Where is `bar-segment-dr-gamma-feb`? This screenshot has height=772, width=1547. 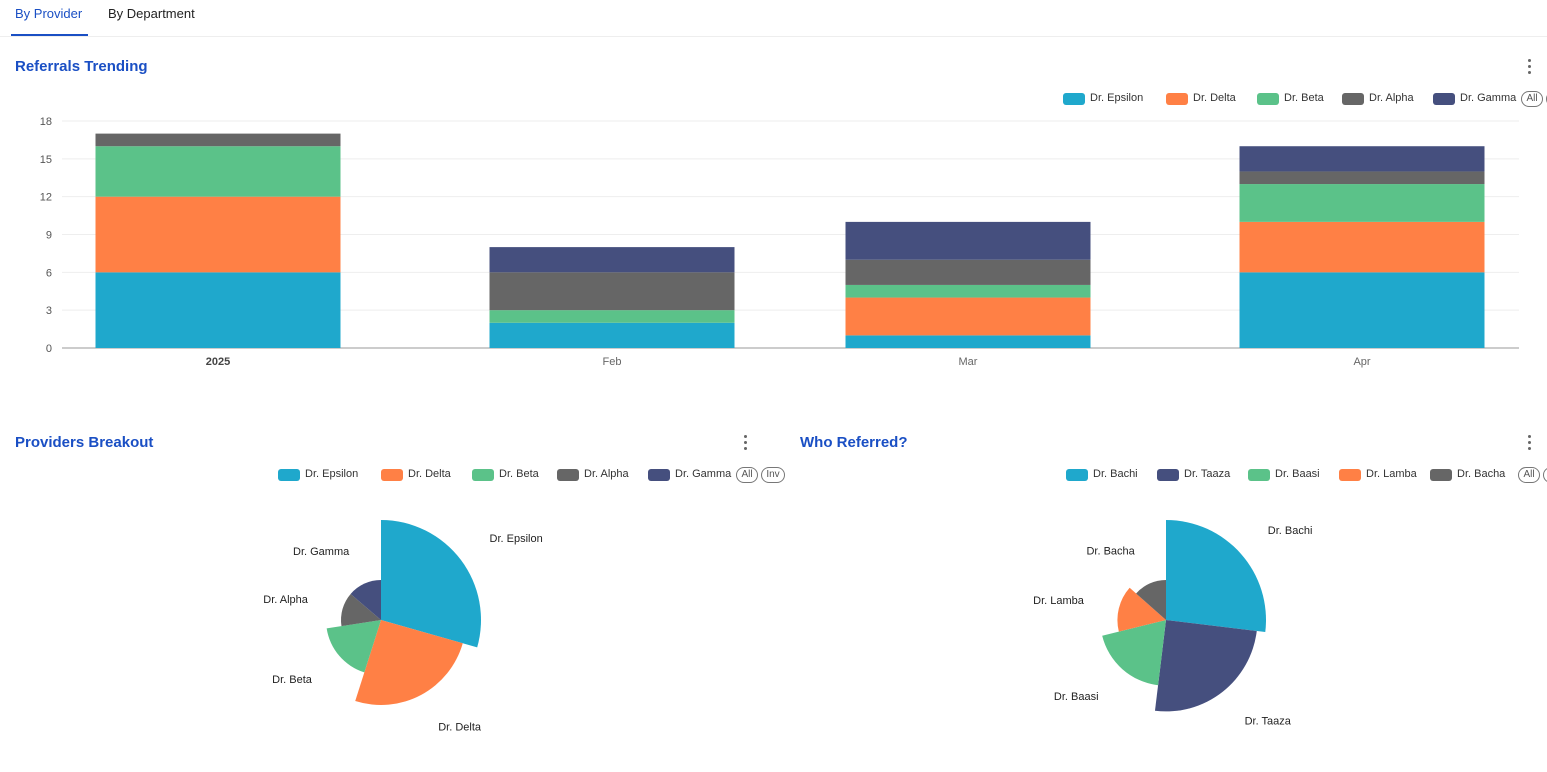 bar-segment-dr-gamma-feb is located at coordinates (612, 260).